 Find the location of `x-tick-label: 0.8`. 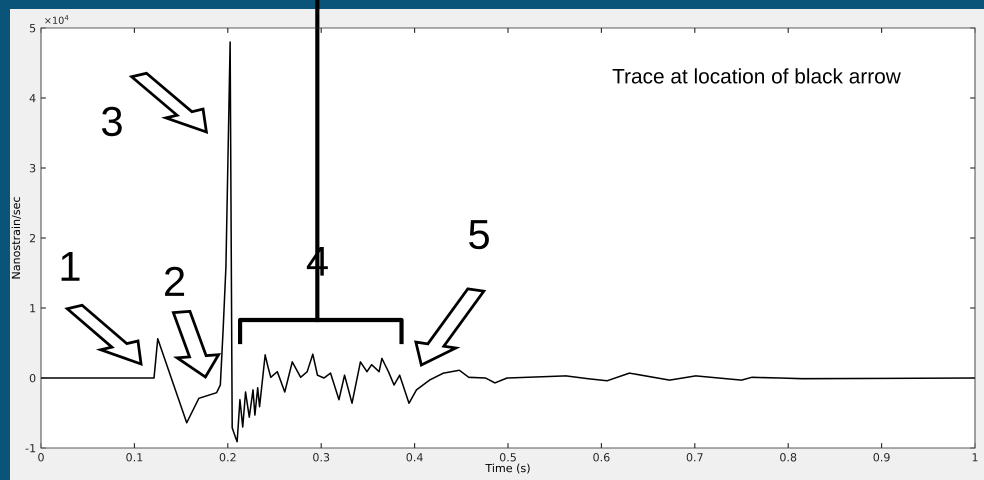

x-tick-label: 0.8 is located at coordinates (788, 457).